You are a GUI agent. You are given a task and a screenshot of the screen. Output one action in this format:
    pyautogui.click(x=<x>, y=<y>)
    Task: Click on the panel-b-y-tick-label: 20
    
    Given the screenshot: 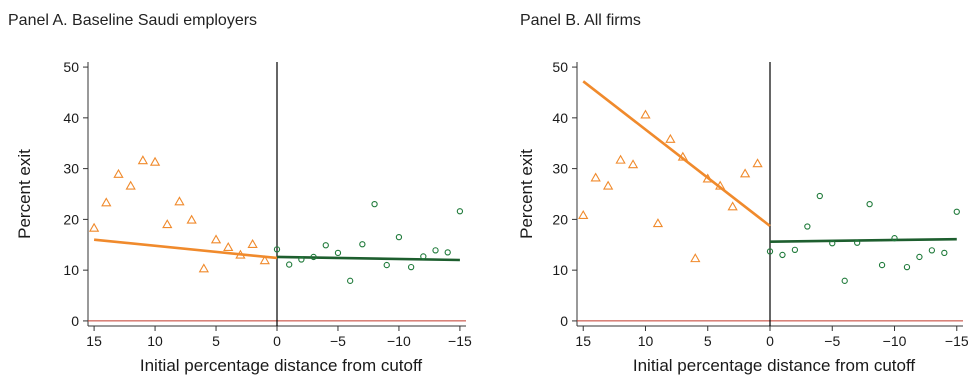 What is the action you would take?
    pyautogui.click(x=560, y=219)
    